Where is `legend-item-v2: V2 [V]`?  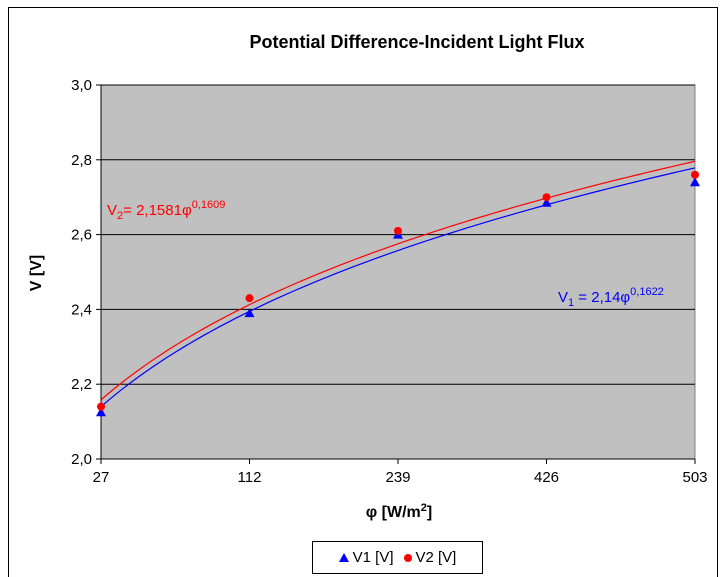
legend-item-v2: V2 [V] is located at coordinates (430, 557).